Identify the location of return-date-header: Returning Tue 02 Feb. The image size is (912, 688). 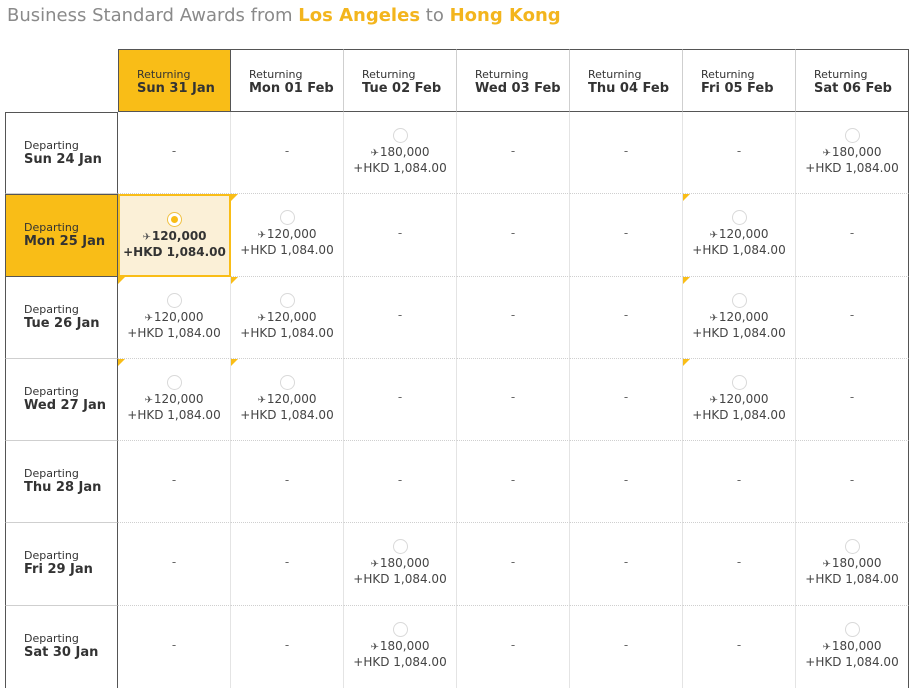
(400, 80).